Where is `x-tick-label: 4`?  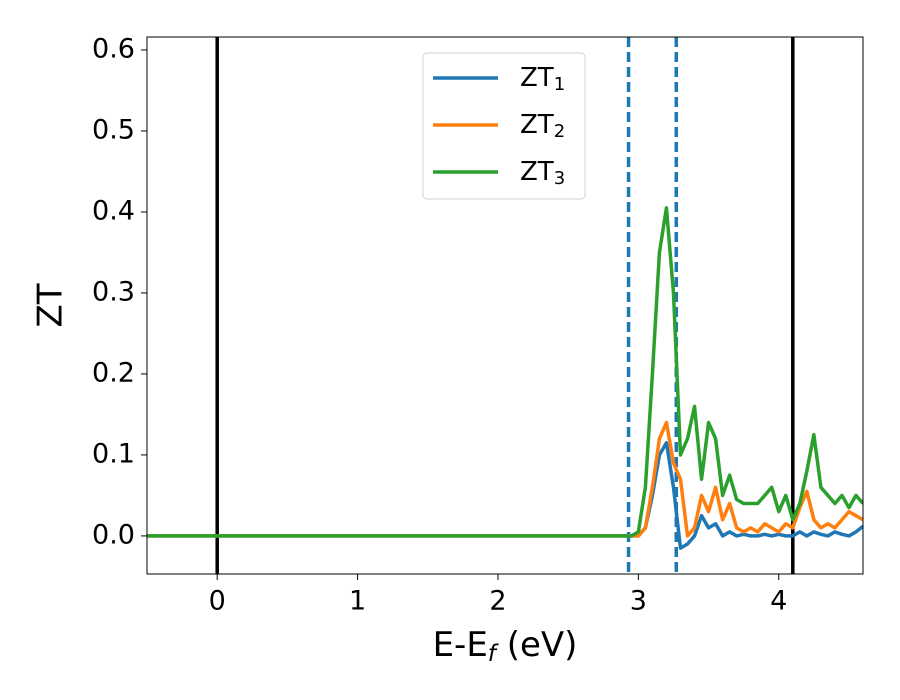 x-tick-label: 4 is located at coordinates (778, 601).